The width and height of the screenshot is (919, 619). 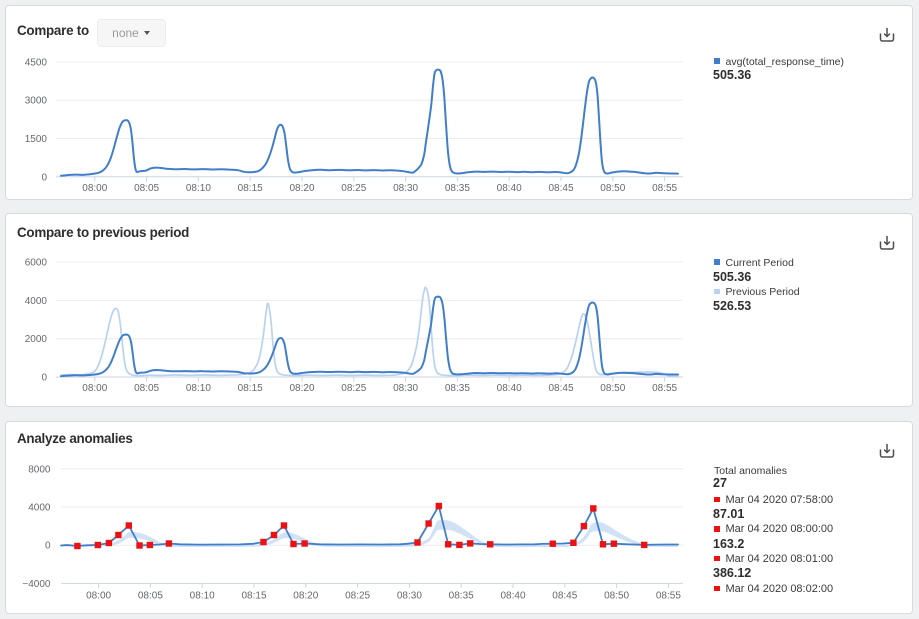 What do you see at coordinates (36, 339) in the screenshot?
I see `svg-text: 2000` at bounding box center [36, 339].